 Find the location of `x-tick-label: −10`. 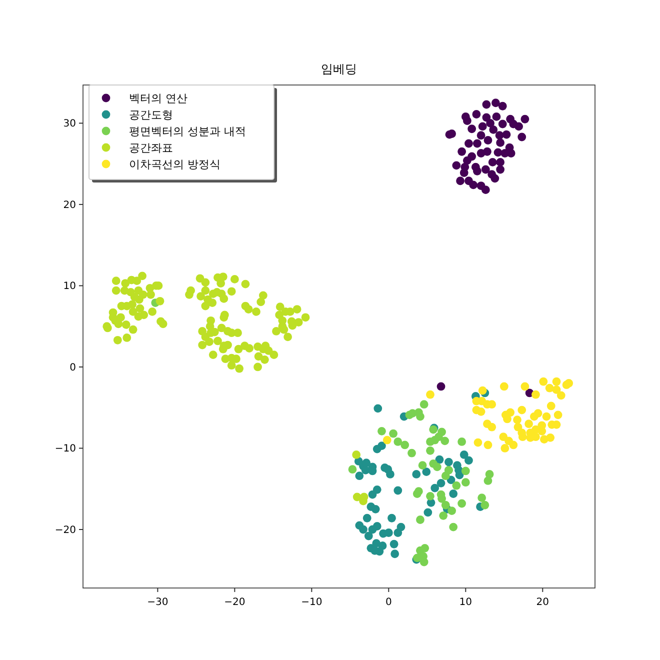

x-tick-label: −10 is located at coordinates (311, 602).